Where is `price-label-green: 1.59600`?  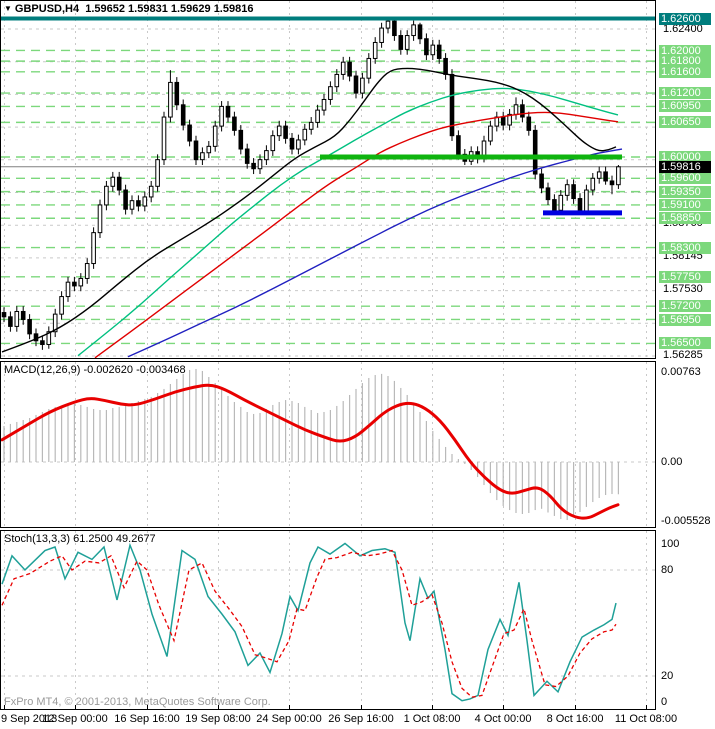
price-label-green: 1.59600 is located at coordinates (685, 178).